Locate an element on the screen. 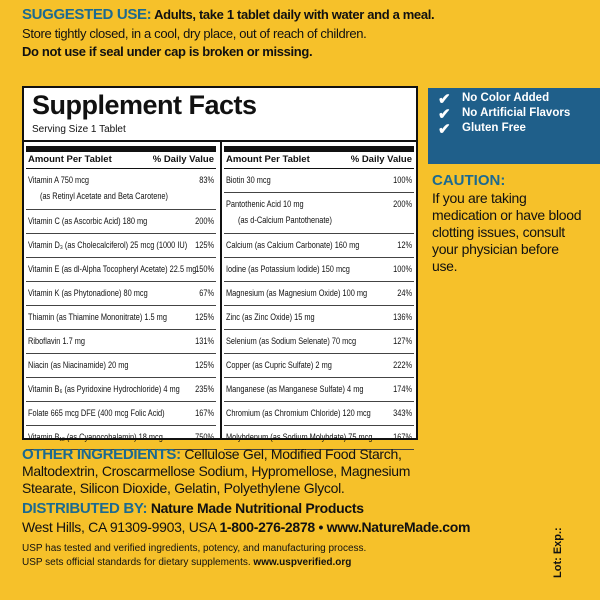 Image resolution: width=600 pixels, height=600 pixels. nutrient-row: Biotin 30 mcg 100% is located at coordinates (319, 181).